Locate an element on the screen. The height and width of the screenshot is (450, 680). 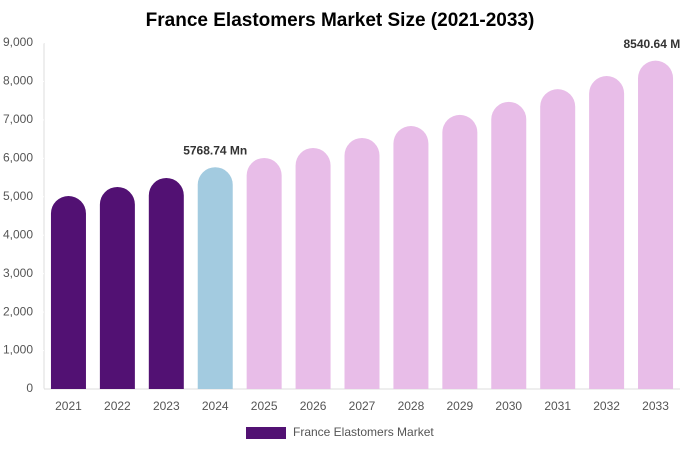
legend-label: France Elastomers Market is located at coordinates (363, 432).